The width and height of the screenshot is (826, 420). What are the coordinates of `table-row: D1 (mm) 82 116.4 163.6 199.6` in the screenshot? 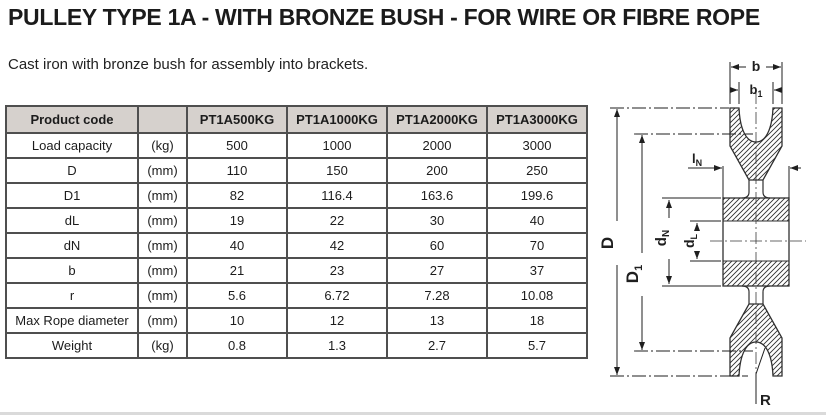 It's located at (296, 195).